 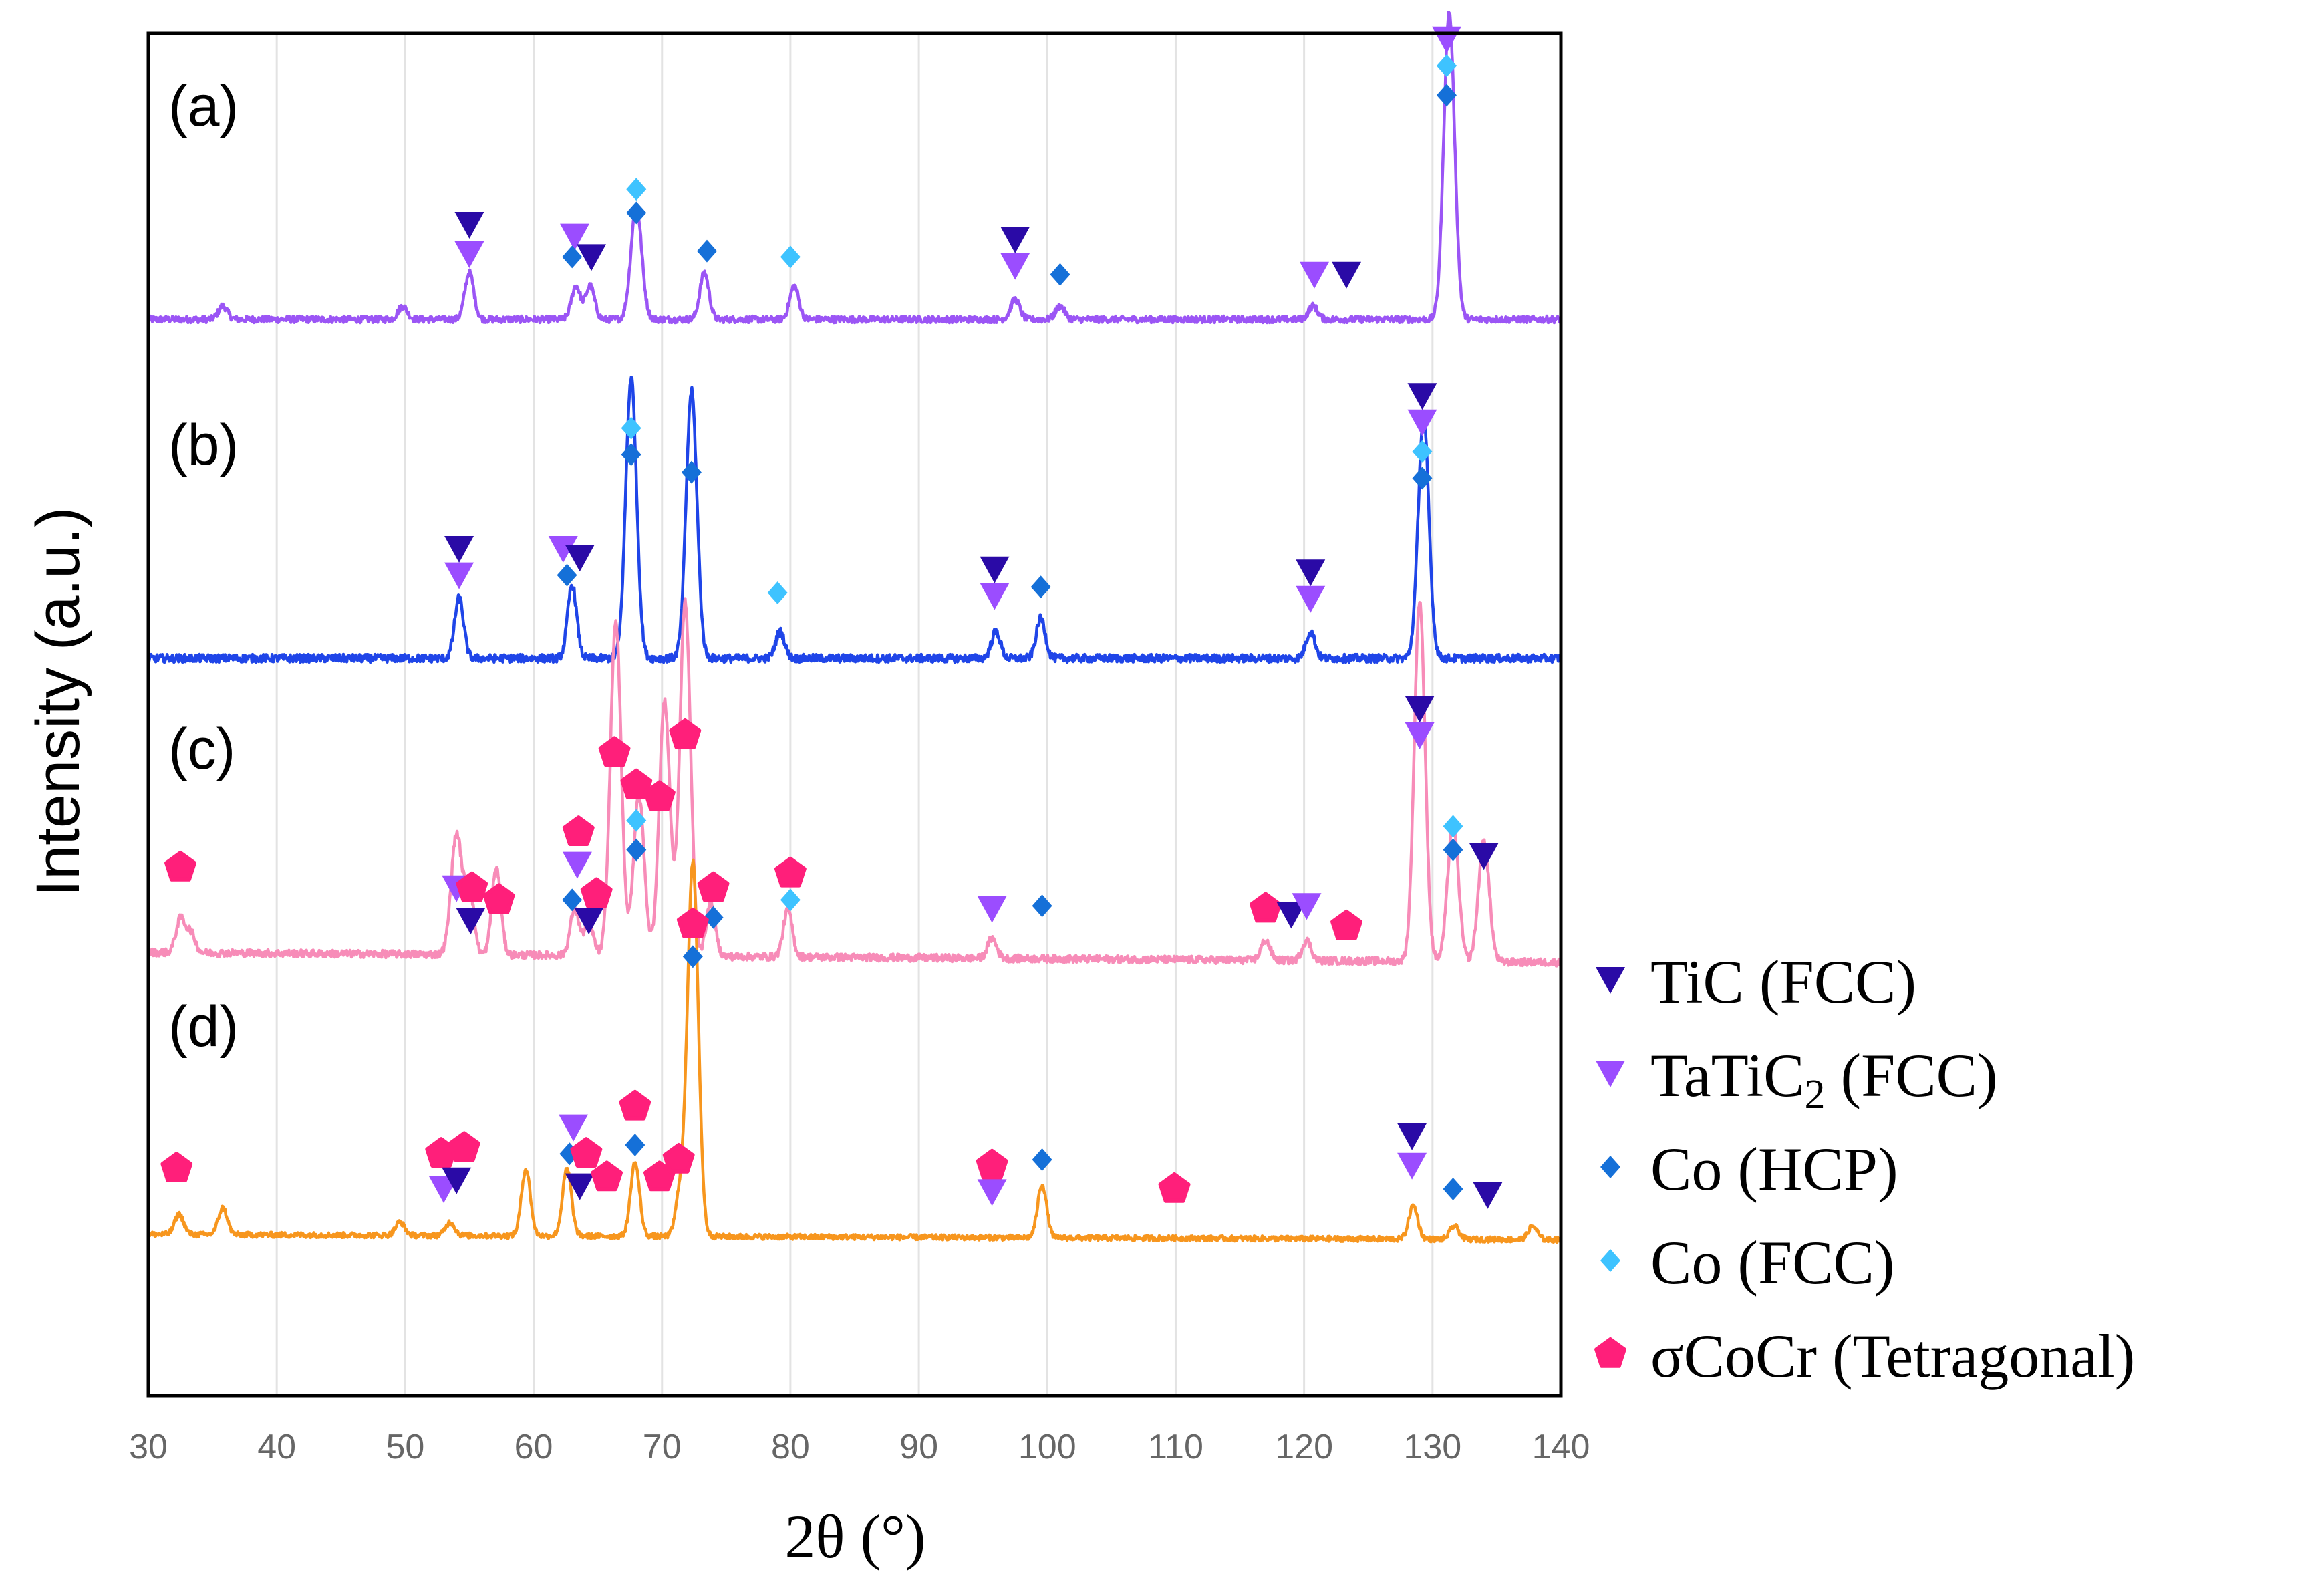 I want to click on x-tick-80: 80, so click(x=790, y=1447).